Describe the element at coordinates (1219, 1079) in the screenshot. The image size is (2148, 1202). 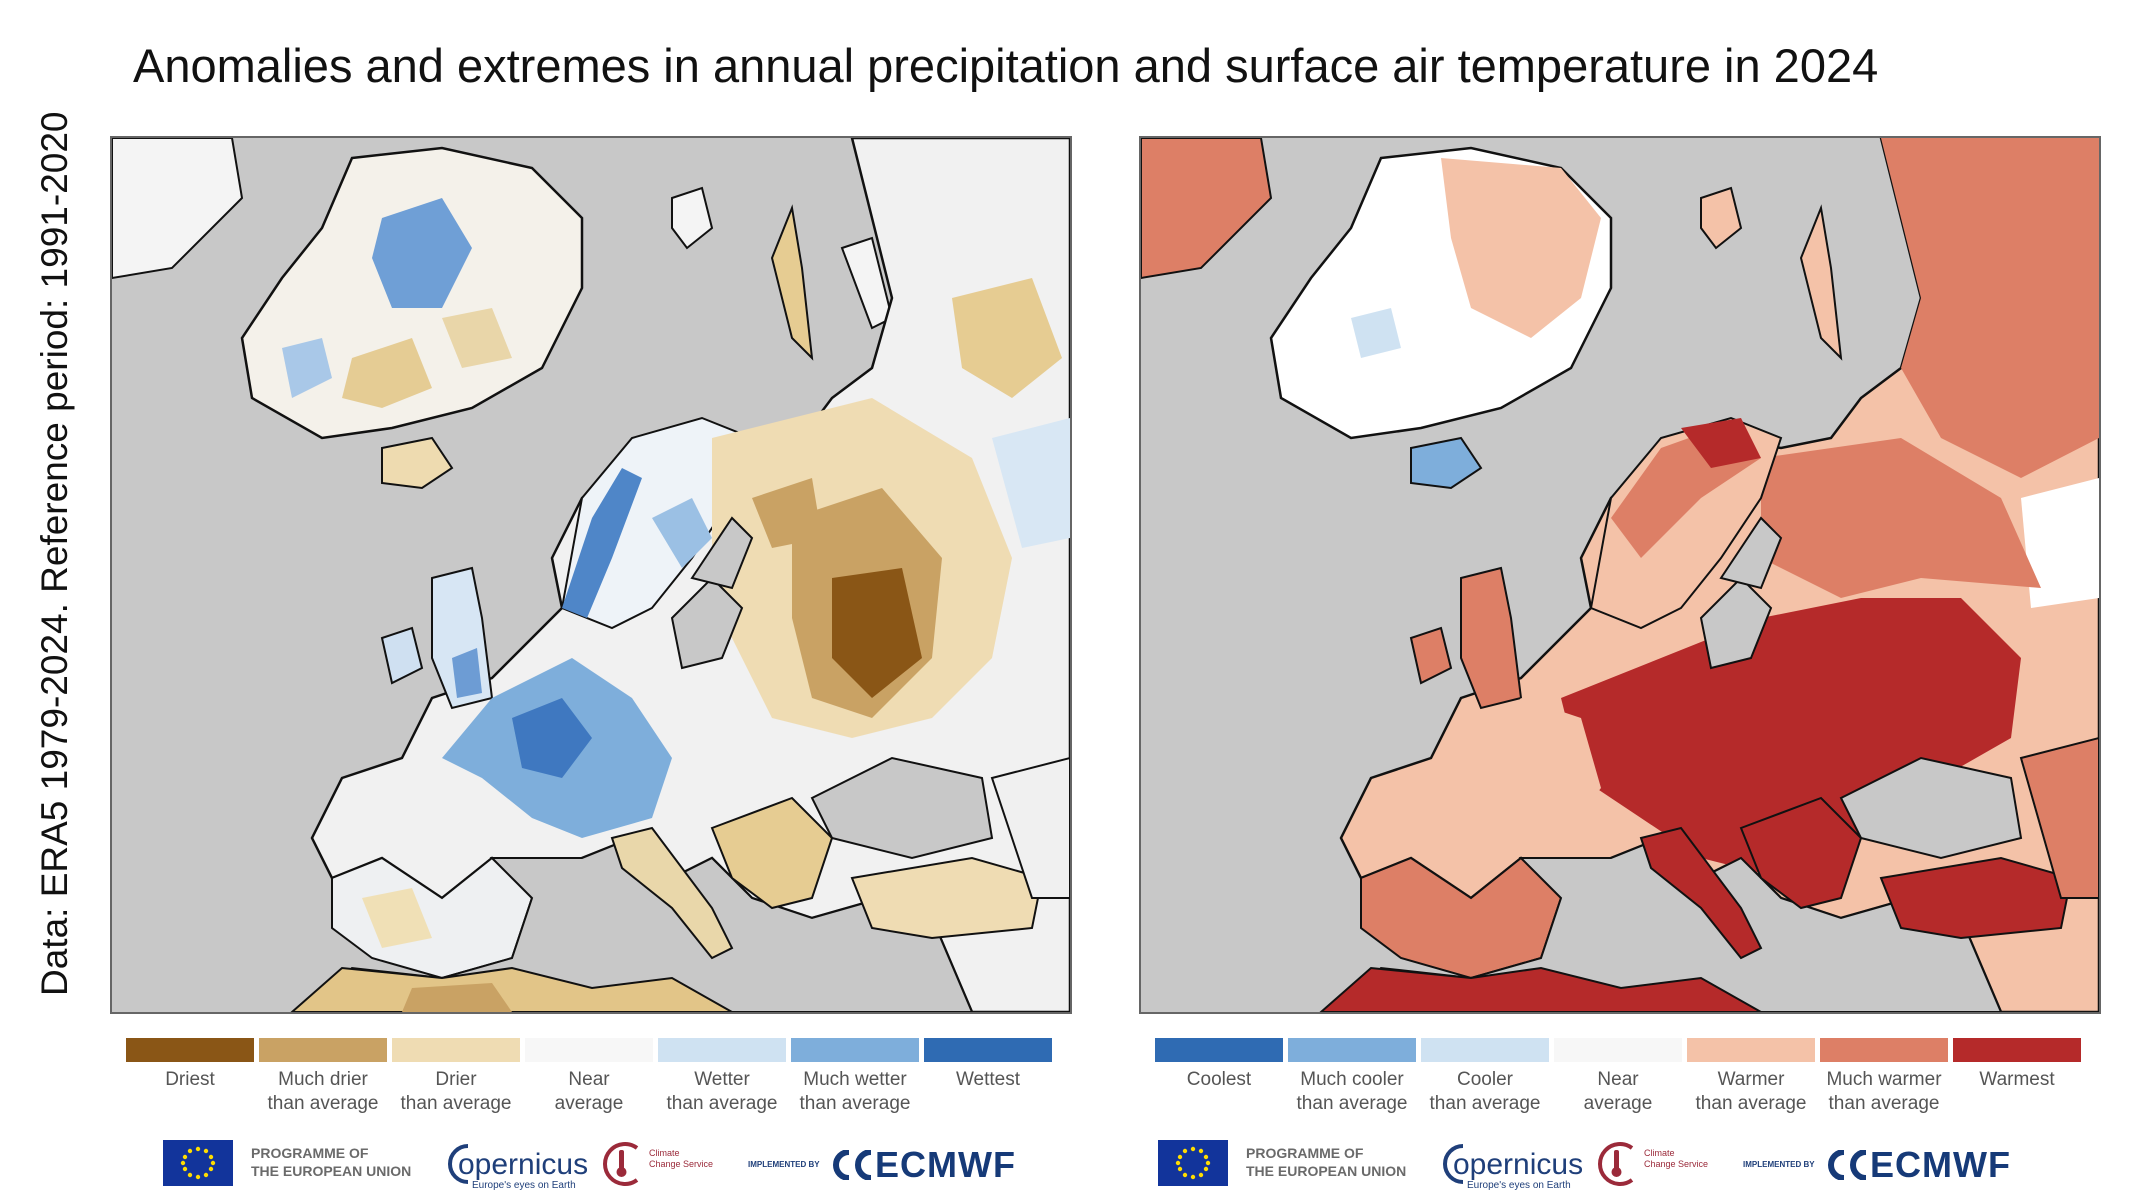
I see `legend-label-coolest: Coolest` at that location.